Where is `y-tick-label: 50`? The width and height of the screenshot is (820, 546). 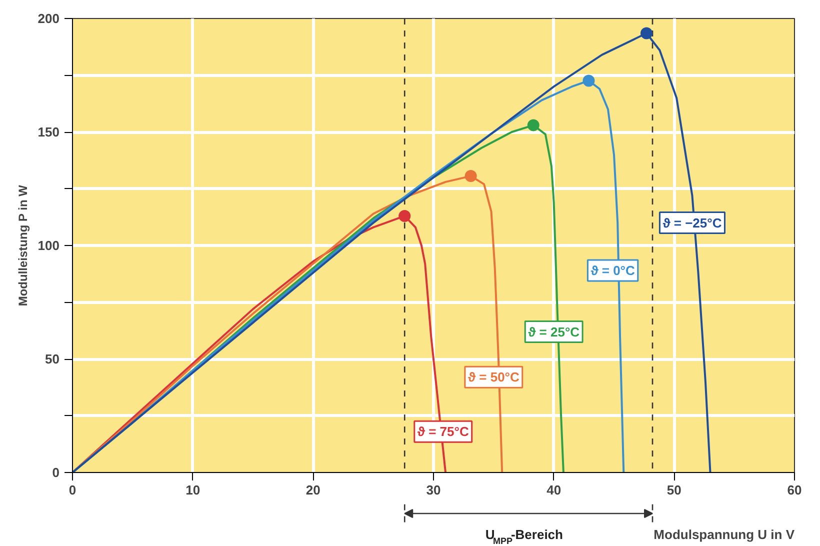
y-tick-label: 50 is located at coordinates (52, 359).